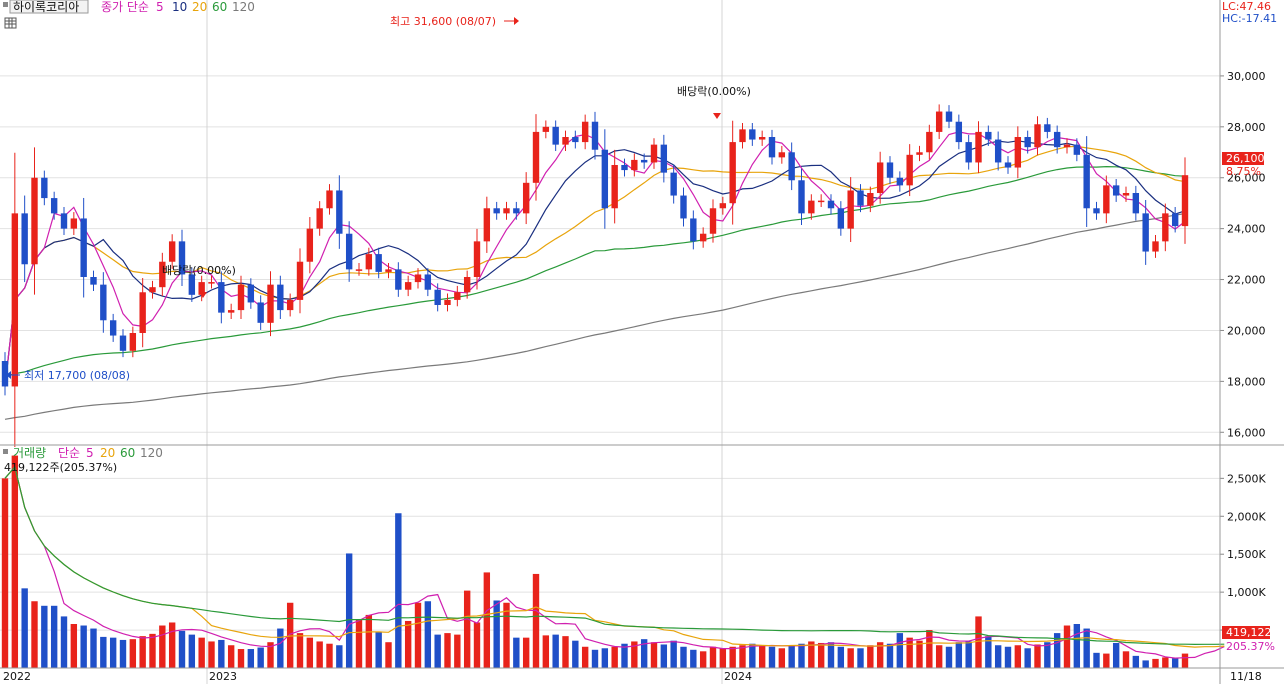 The image size is (1284, 688). I want to click on current-price-tag, so click(1243, 158).